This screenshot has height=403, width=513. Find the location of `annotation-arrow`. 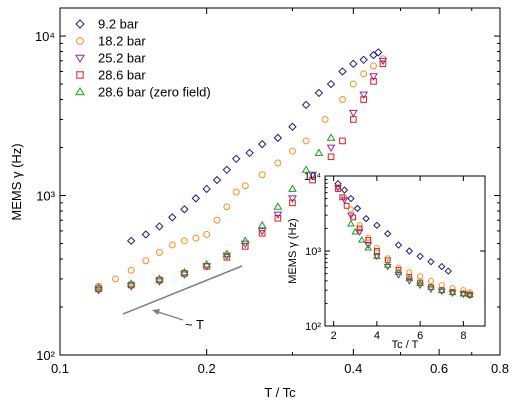

annotation-arrow is located at coordinates (169, 315).